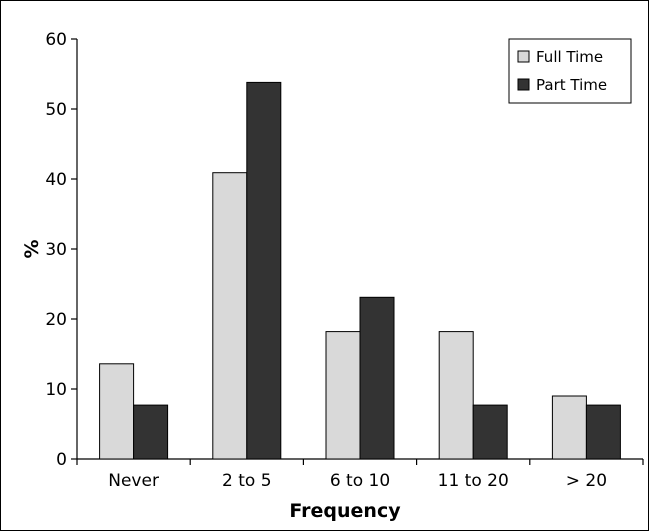 This screenshot has height=531, width=649. Describe the element at coordinates (56, 250) in the screenshot. I see `y-tick-label: 30` at that location.